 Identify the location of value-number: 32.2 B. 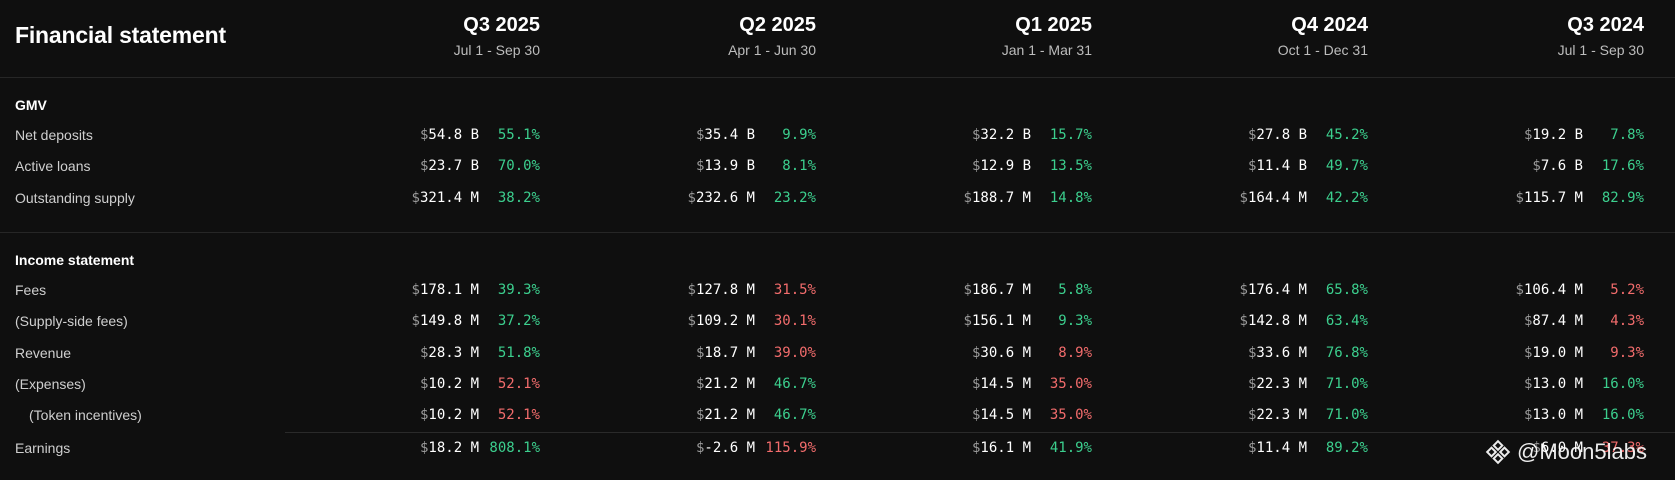
(1005, 135).